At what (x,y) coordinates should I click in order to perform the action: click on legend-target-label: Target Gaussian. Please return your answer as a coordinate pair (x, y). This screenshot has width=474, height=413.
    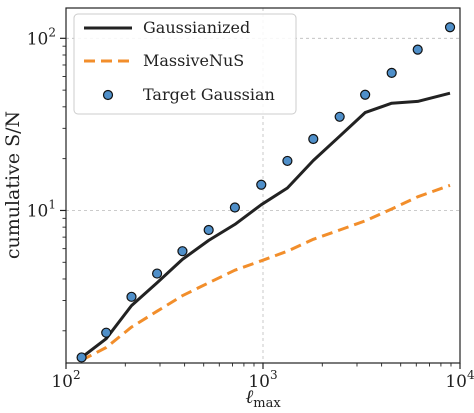
    Looking at the image, I should click on (209, 94).